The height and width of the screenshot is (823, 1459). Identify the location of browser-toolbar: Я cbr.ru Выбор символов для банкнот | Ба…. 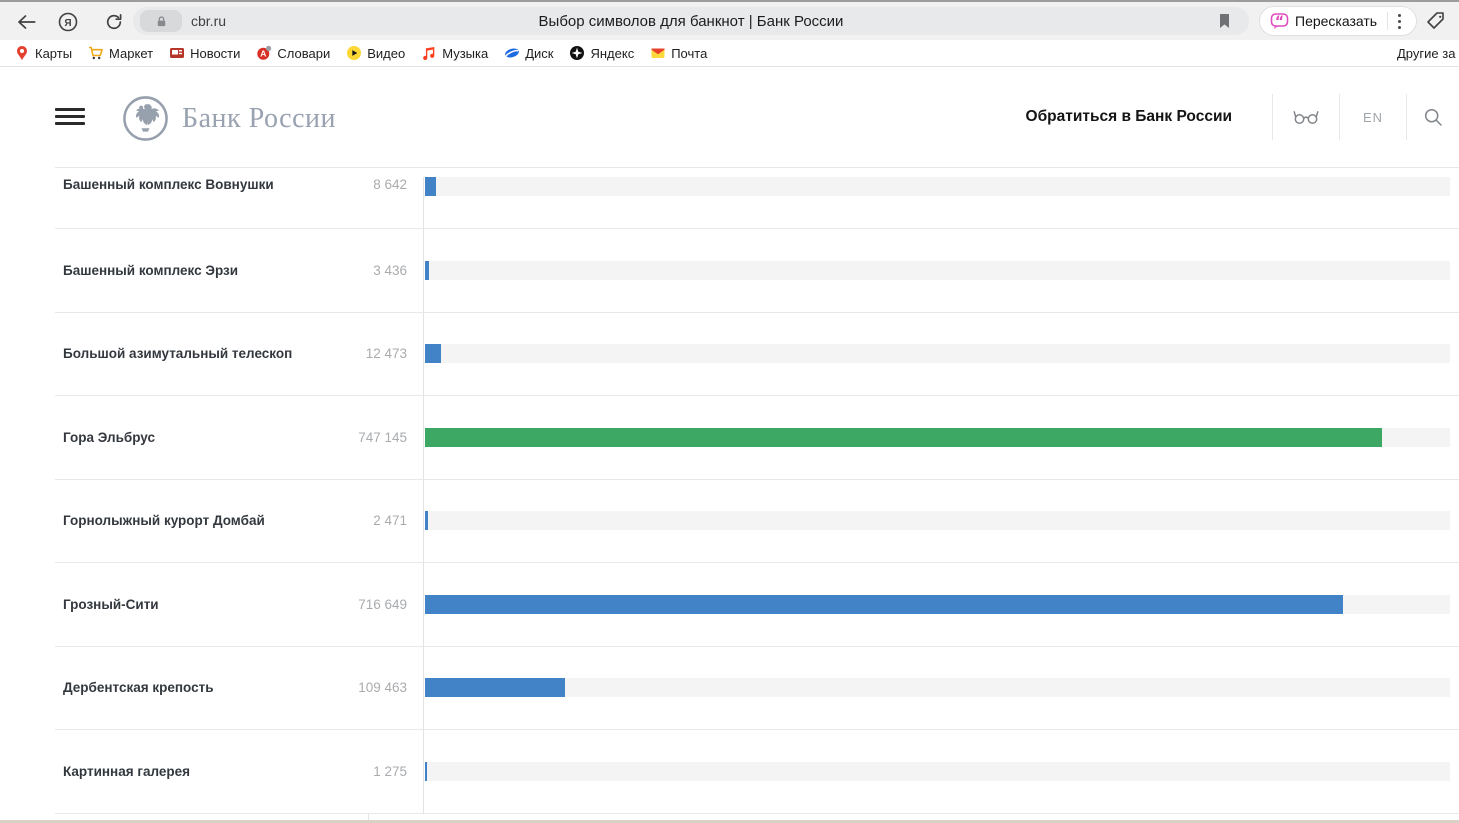
(729, 21).